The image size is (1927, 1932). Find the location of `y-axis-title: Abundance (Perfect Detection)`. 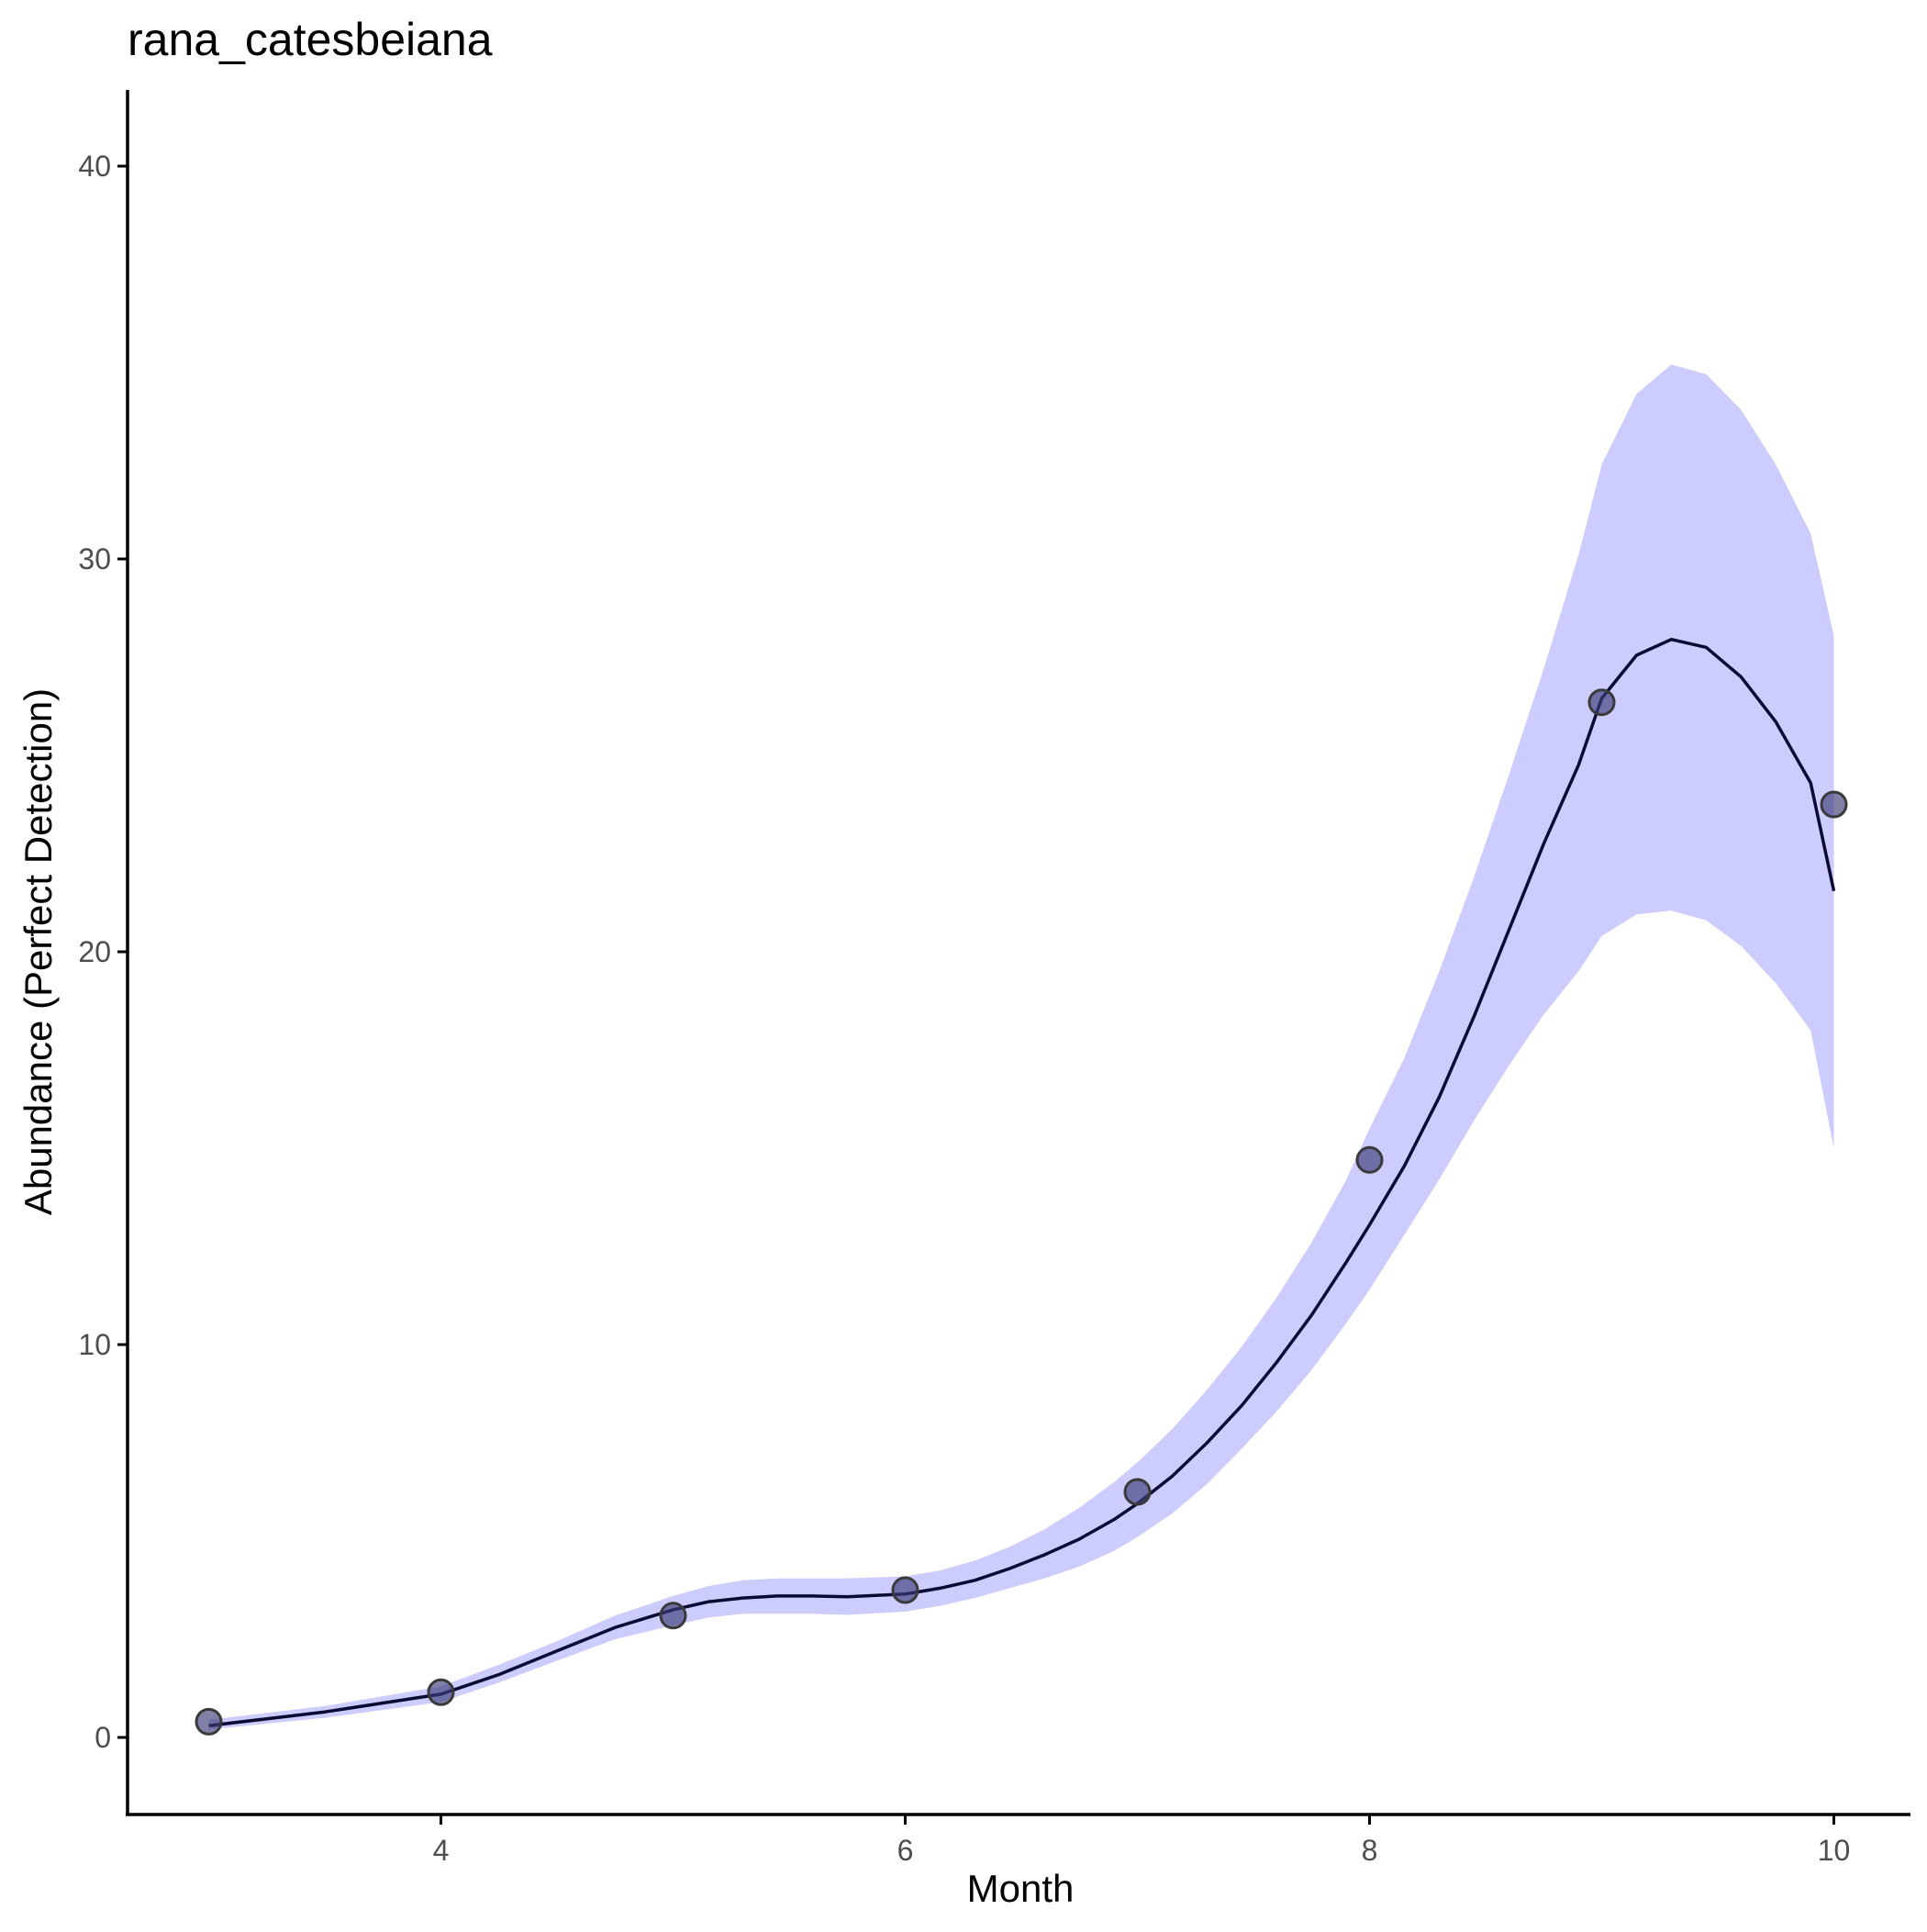

y-axis-title: Abundance (Perfect Detection) is located at coordinates (38, 952).